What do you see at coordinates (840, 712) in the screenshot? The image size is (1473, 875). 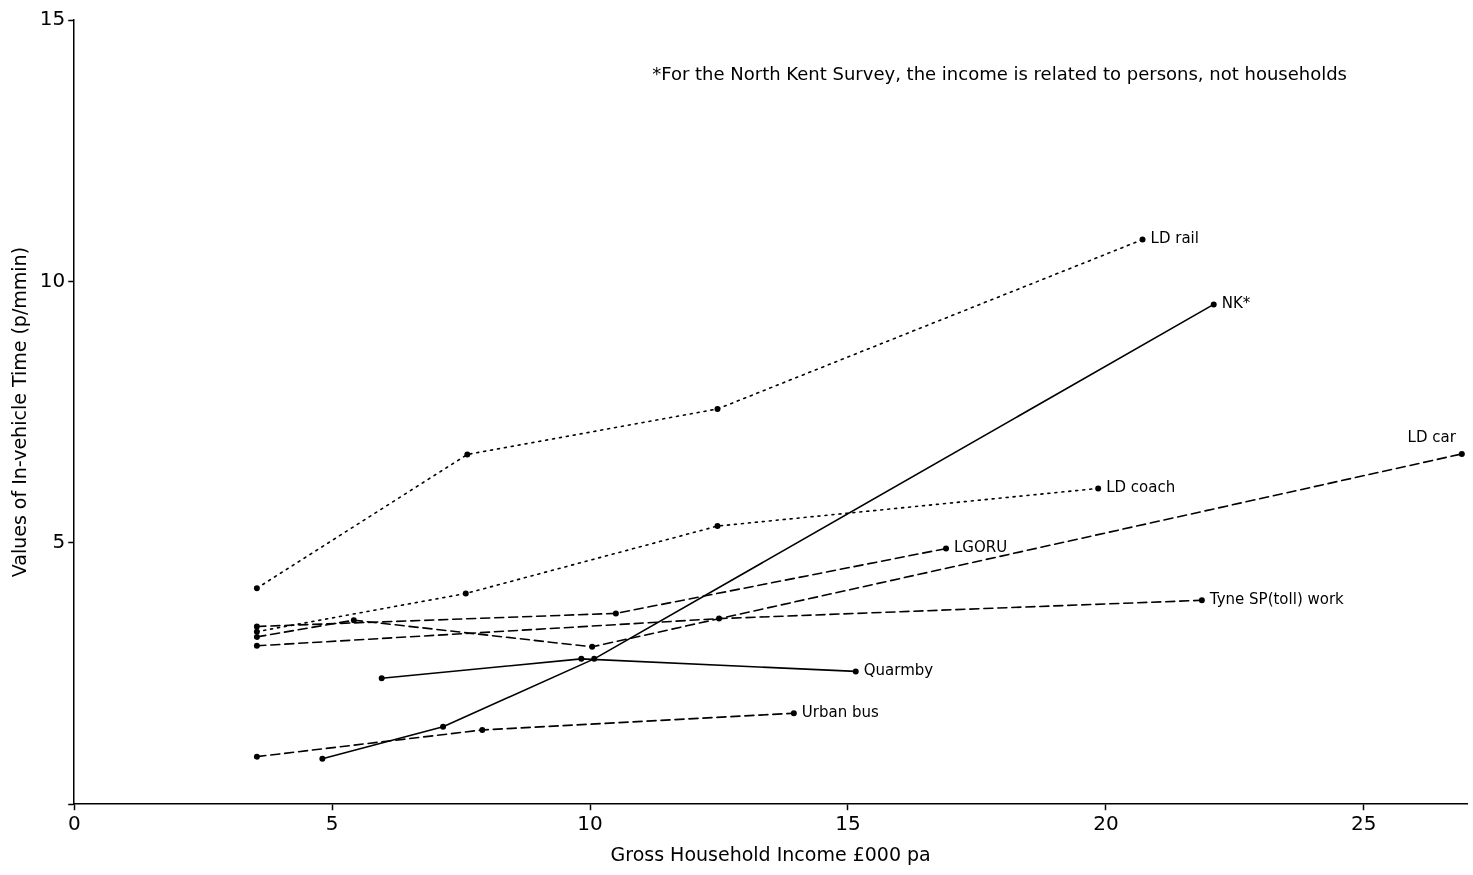 I see `series-label: Urban bus` at bounding box center [840, 712].